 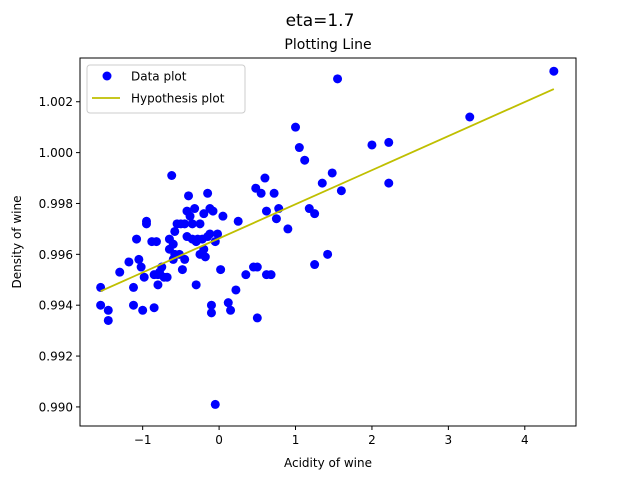 I want to click on y-tick-label: 0.996, so click(x=56, y=255).